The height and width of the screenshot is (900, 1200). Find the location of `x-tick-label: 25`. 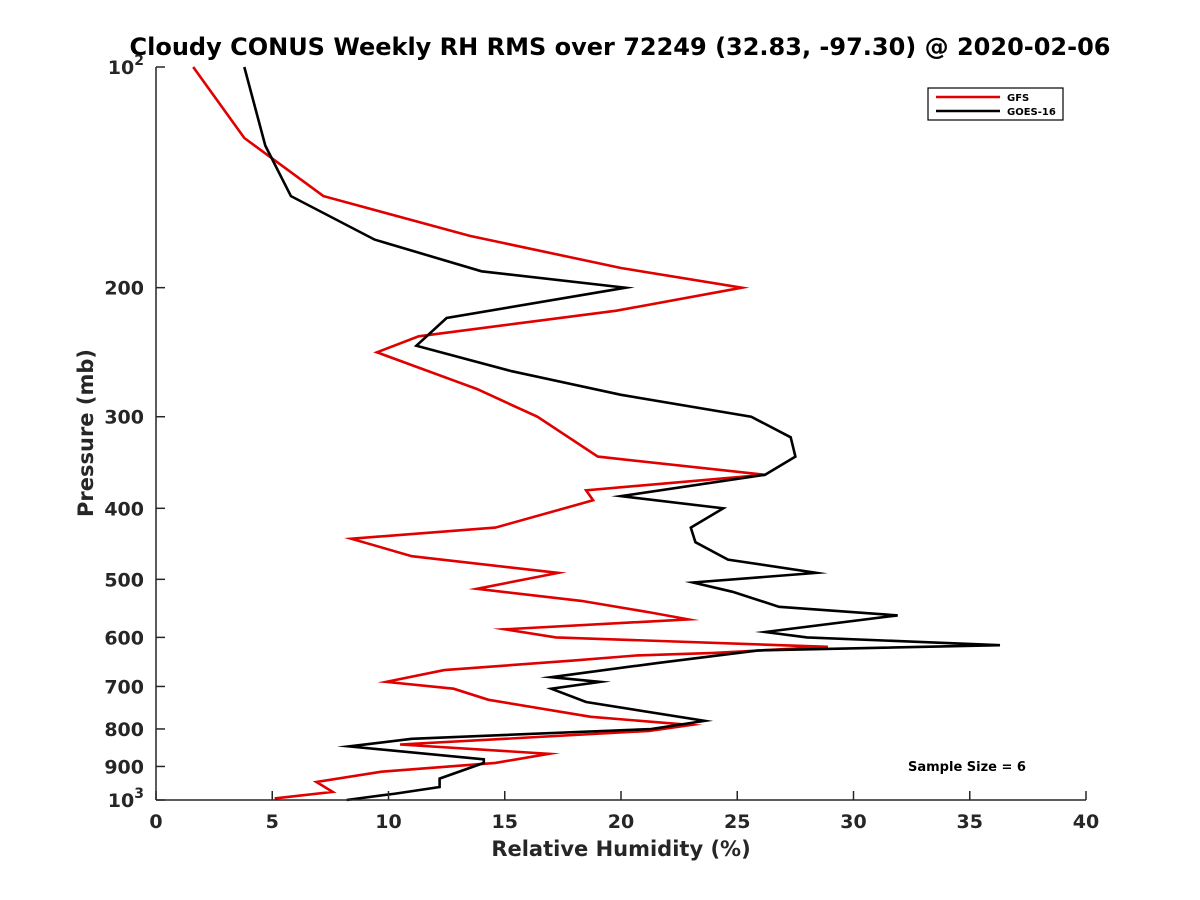

x-tick-label: 25 is located at coordinates (737, 822).